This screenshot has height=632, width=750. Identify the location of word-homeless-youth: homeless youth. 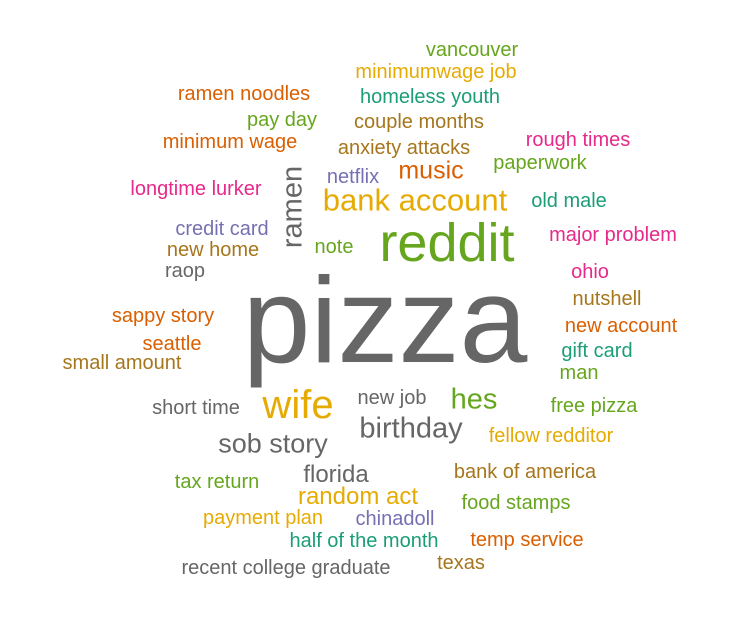
(430, 97).